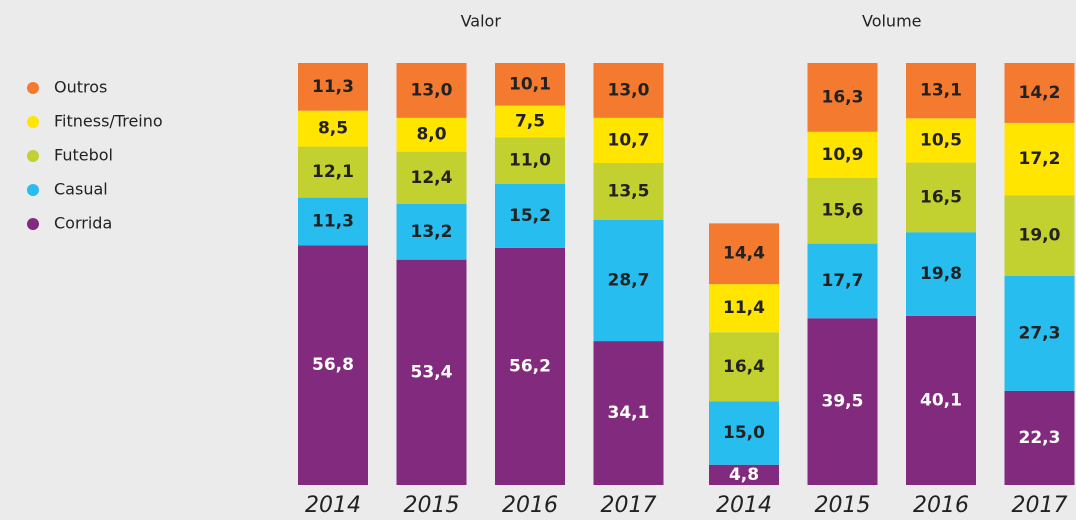  I want to click on value-label: 53,4, so click(432, 372).